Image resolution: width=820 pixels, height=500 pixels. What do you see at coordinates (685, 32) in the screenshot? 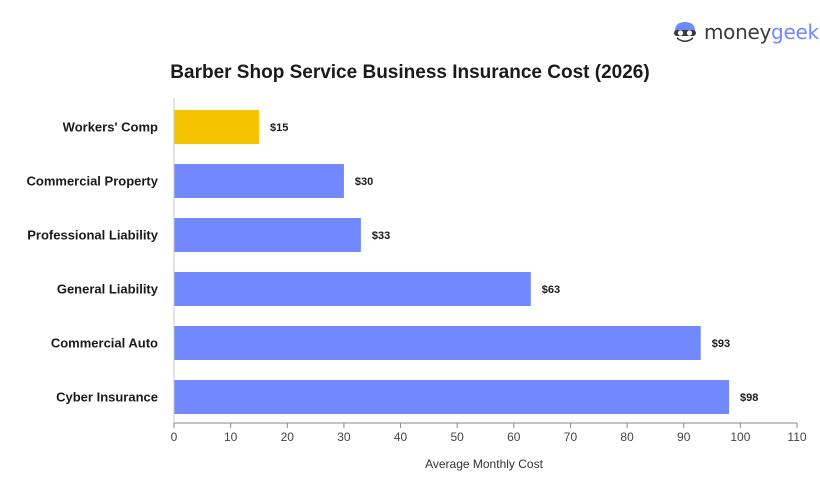
I see `moneygeek-mascot-icon` at bounding box center [685, 32].